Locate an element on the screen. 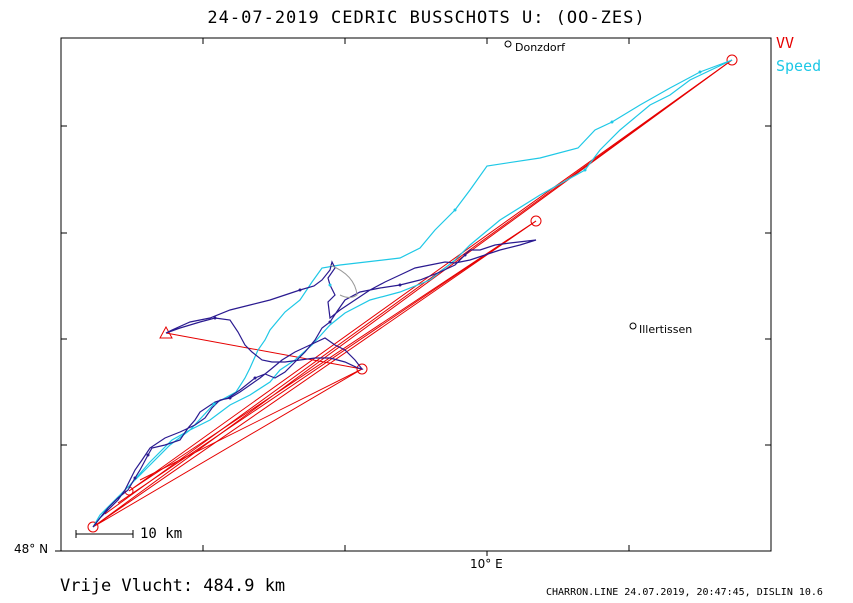 The image size is (853, 603). legend-speed: Speed is located at coordinates (799, 66).